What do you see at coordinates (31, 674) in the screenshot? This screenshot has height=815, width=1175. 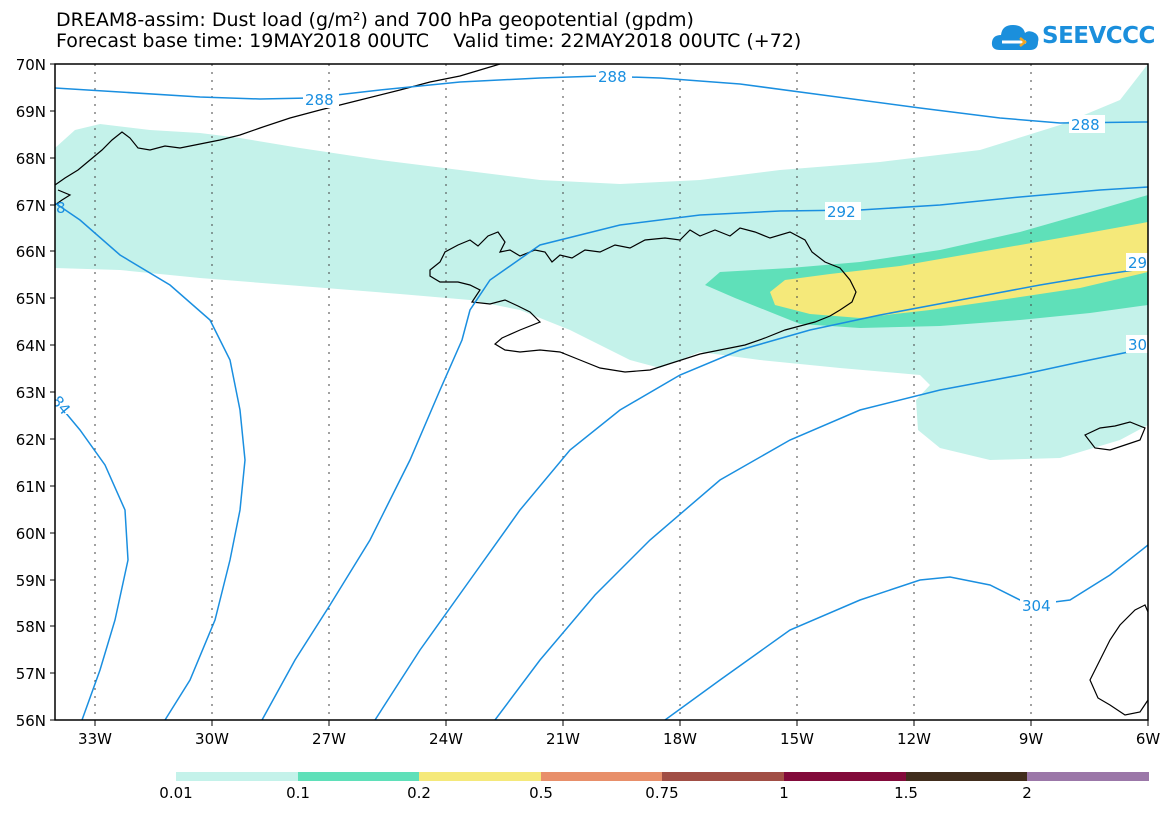 I see `lat-label: 57N` at bounding box center [31, 674].